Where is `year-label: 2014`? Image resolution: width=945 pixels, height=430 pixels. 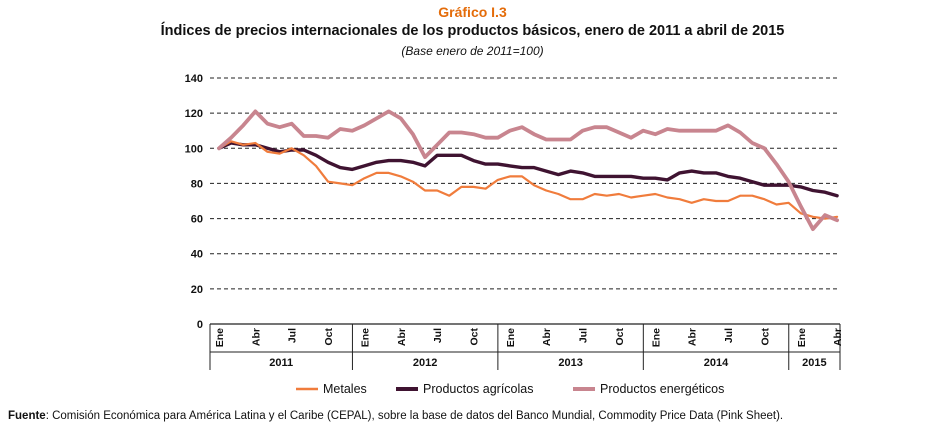 year-label: 2014 is located at coordinates (716, 363).